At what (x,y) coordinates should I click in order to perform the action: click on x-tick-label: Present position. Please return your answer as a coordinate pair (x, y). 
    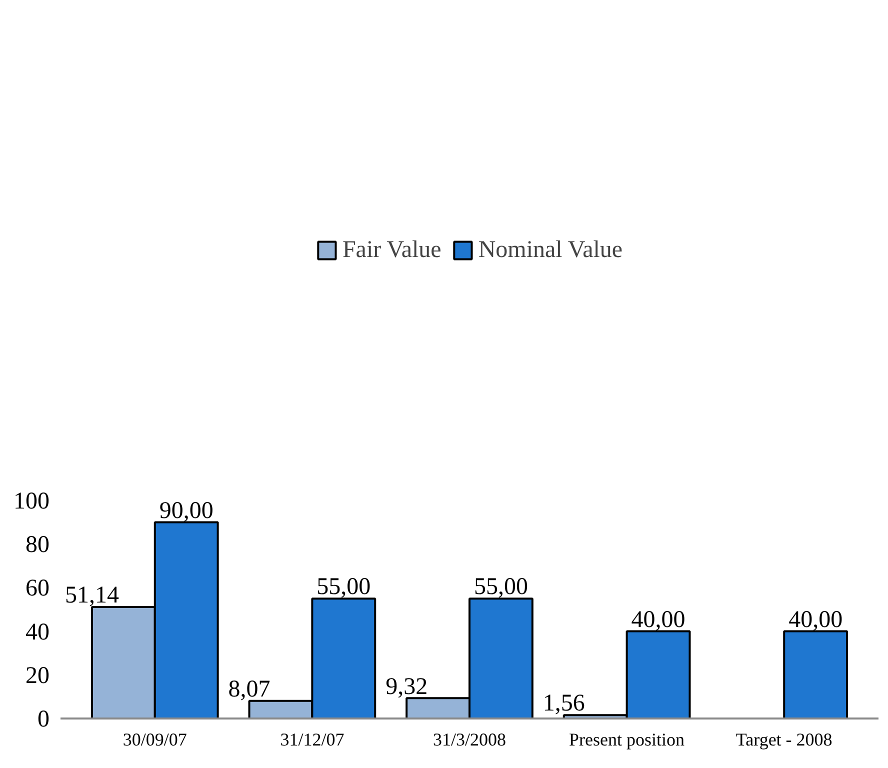
    Looking at the image, I should click on (627, 740).